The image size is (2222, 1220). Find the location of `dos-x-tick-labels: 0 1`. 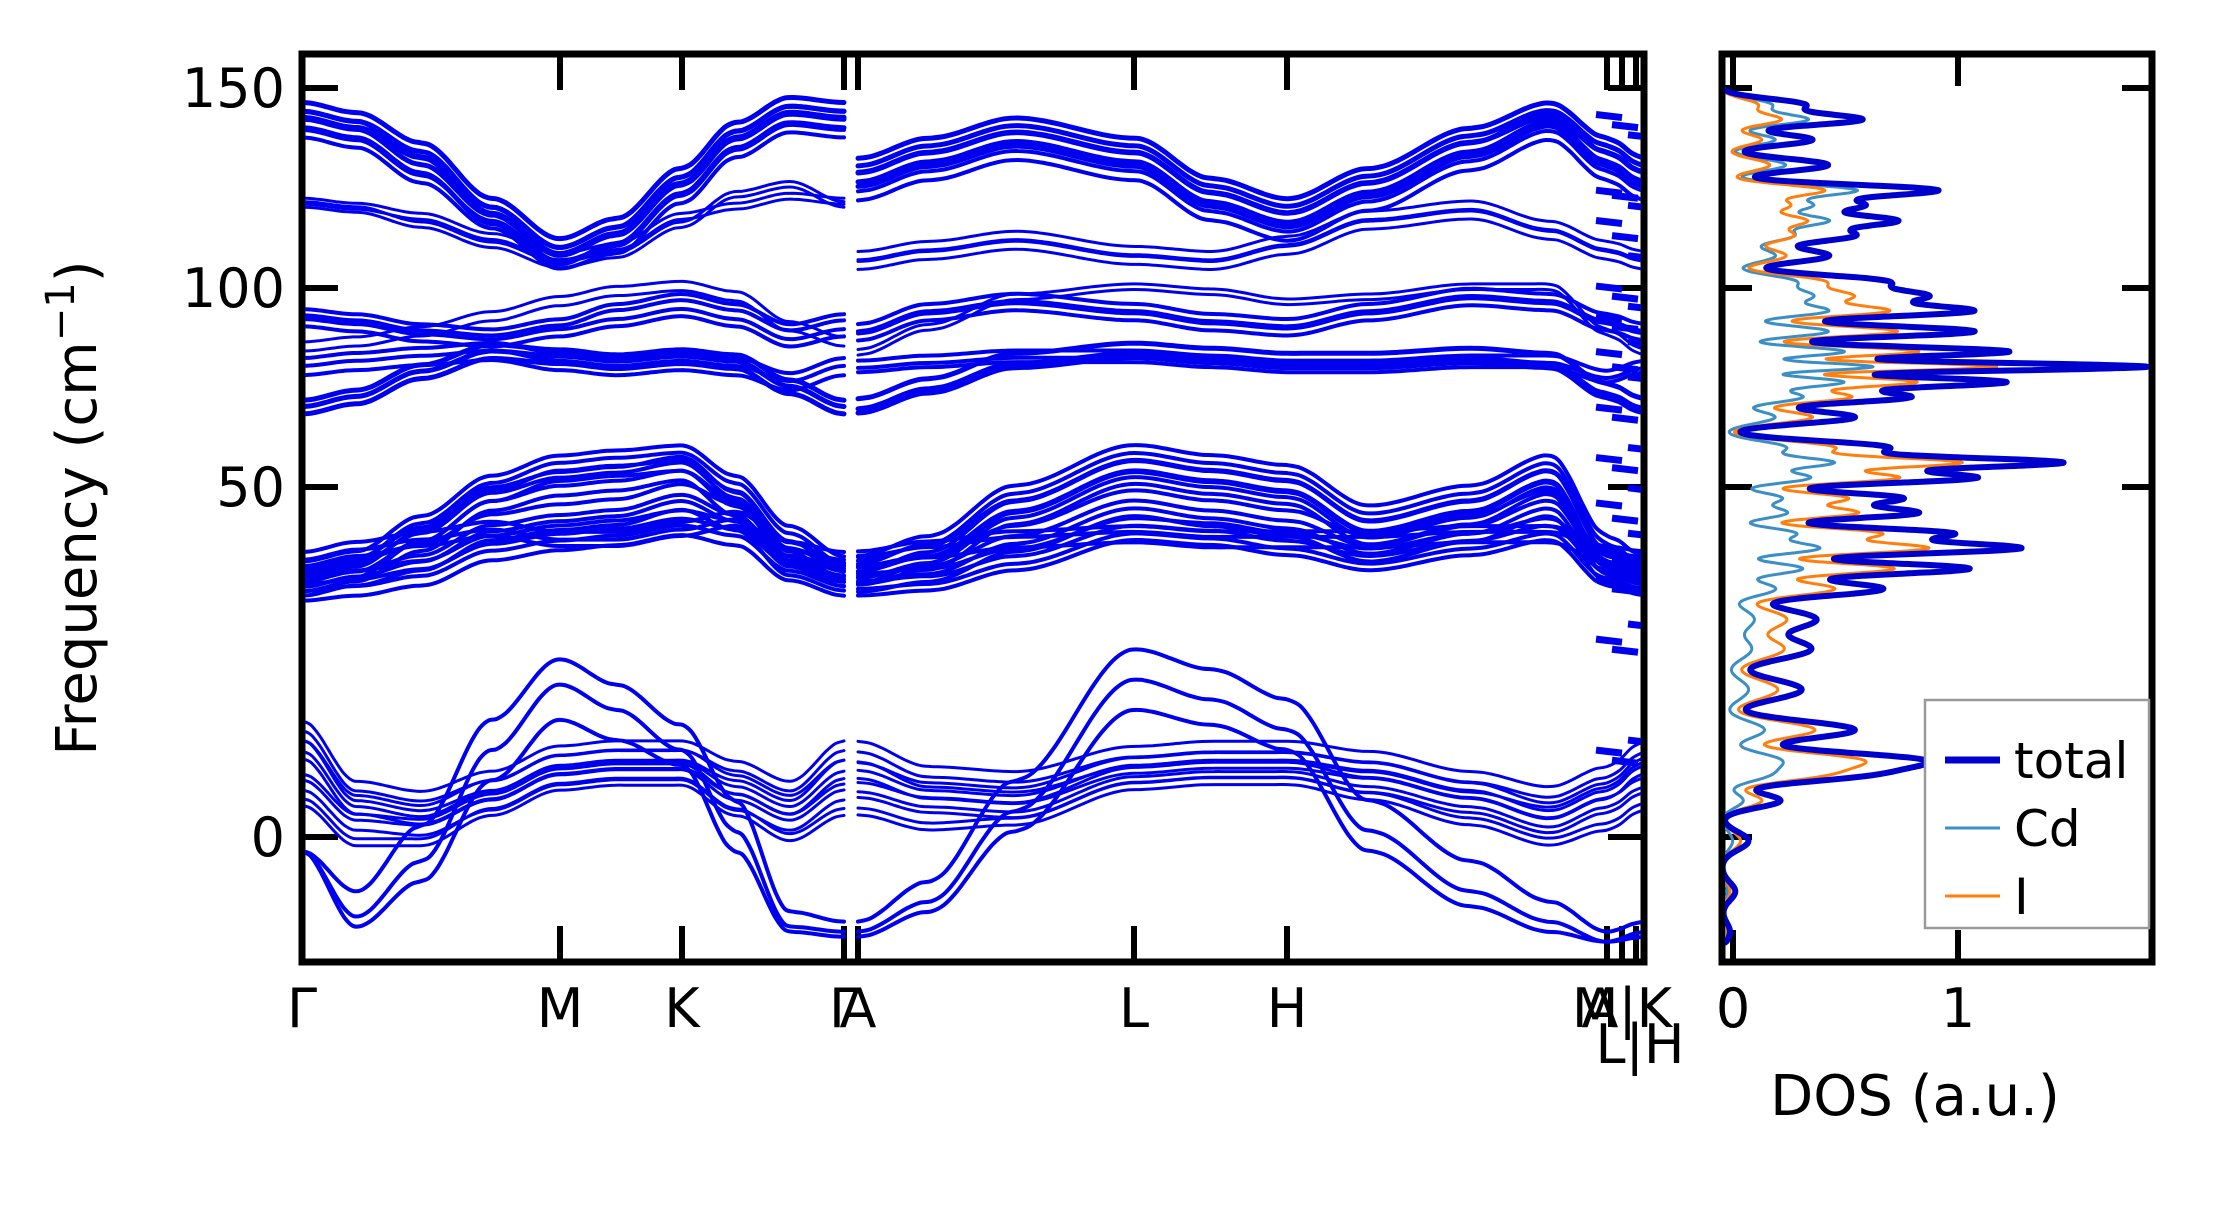

dos-x-tick-labels: 0 1 is located at coordinates (1845, 1008).